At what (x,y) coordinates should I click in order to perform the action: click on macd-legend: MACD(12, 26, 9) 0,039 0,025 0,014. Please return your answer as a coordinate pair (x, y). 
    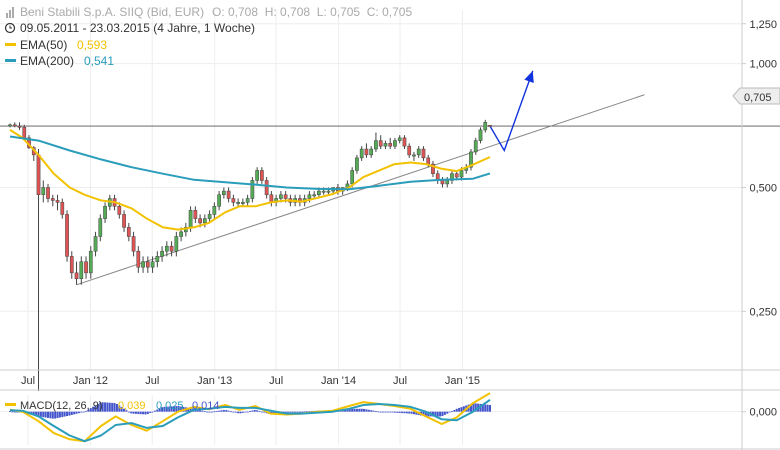
    Looking at the image, I should click on (112, 406).